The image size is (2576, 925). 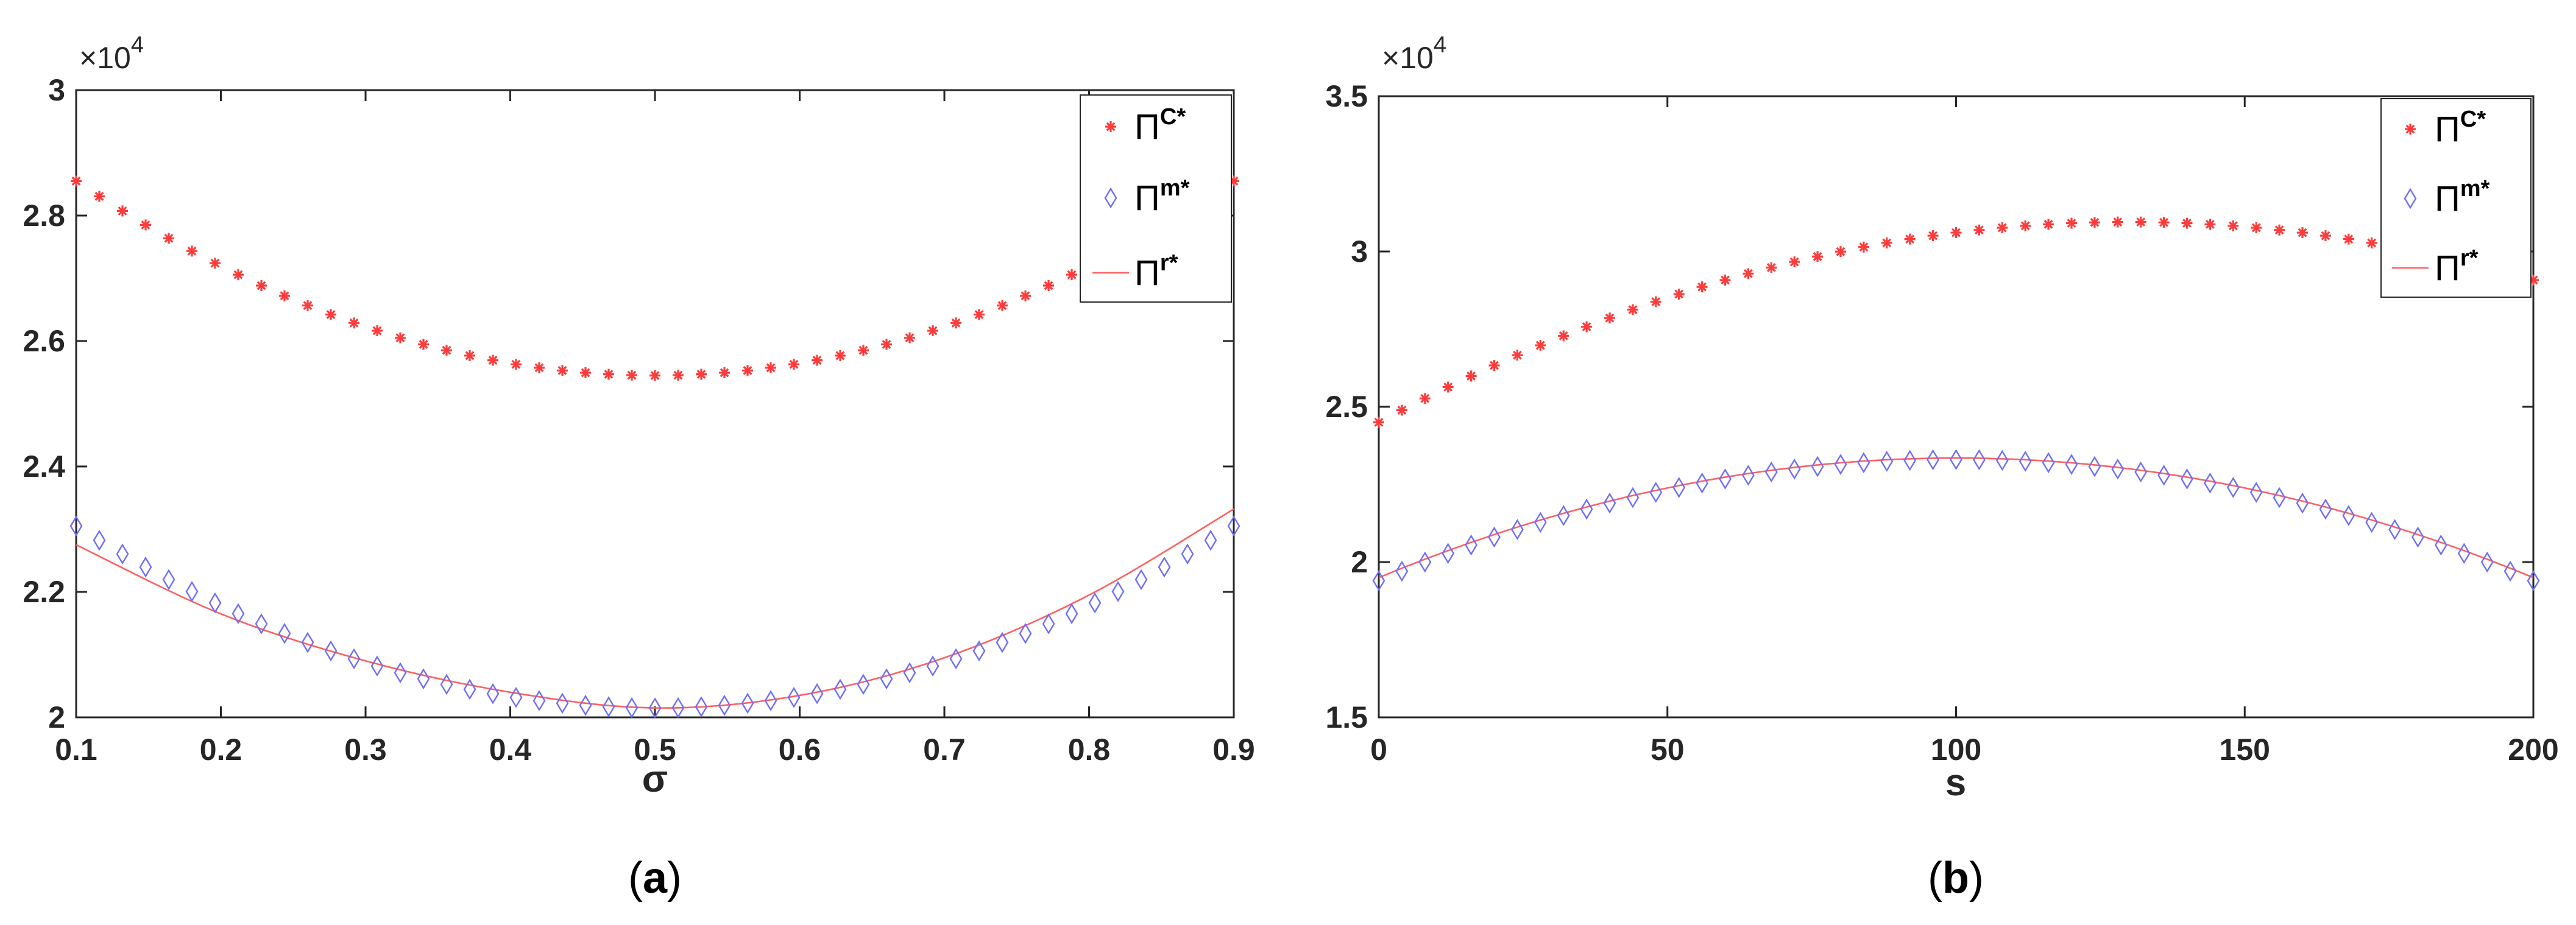 I want to click on x-tick-label: 0.8, so click(x=1089, y=750).